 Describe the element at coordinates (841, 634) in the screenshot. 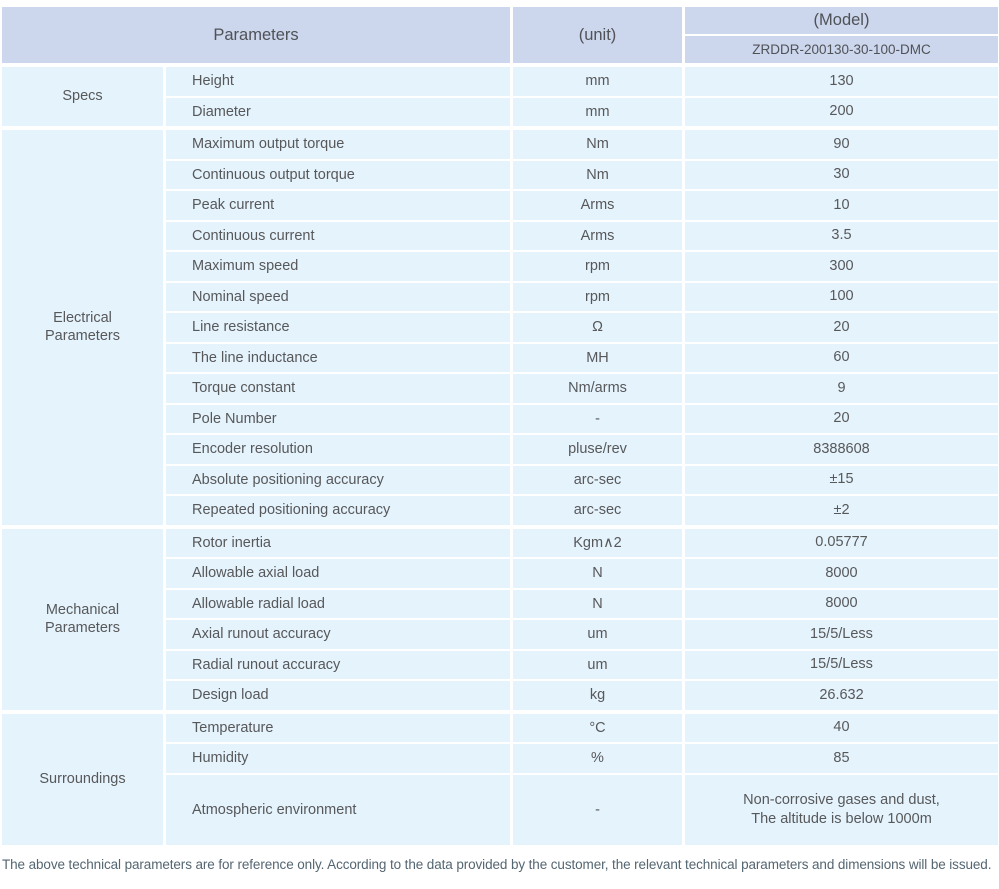

I see `value-cell: 15/5/Less` at that location.